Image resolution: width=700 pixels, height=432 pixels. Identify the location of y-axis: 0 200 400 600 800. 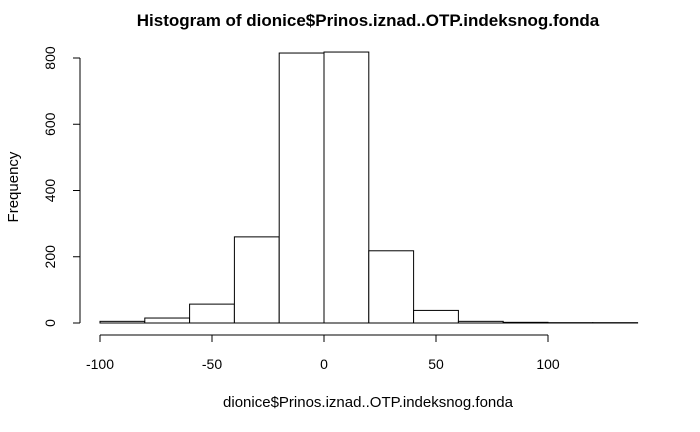
(61, 186).